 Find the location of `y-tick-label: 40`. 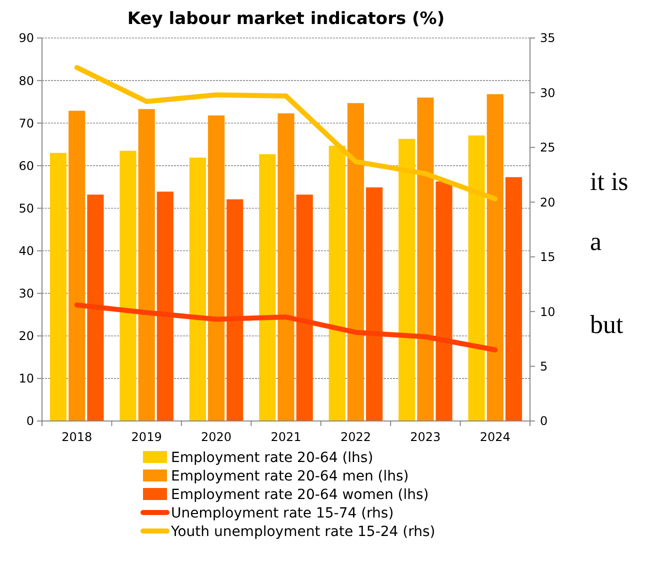

y-tick-label: 40 is located at coordinates (26, 251).